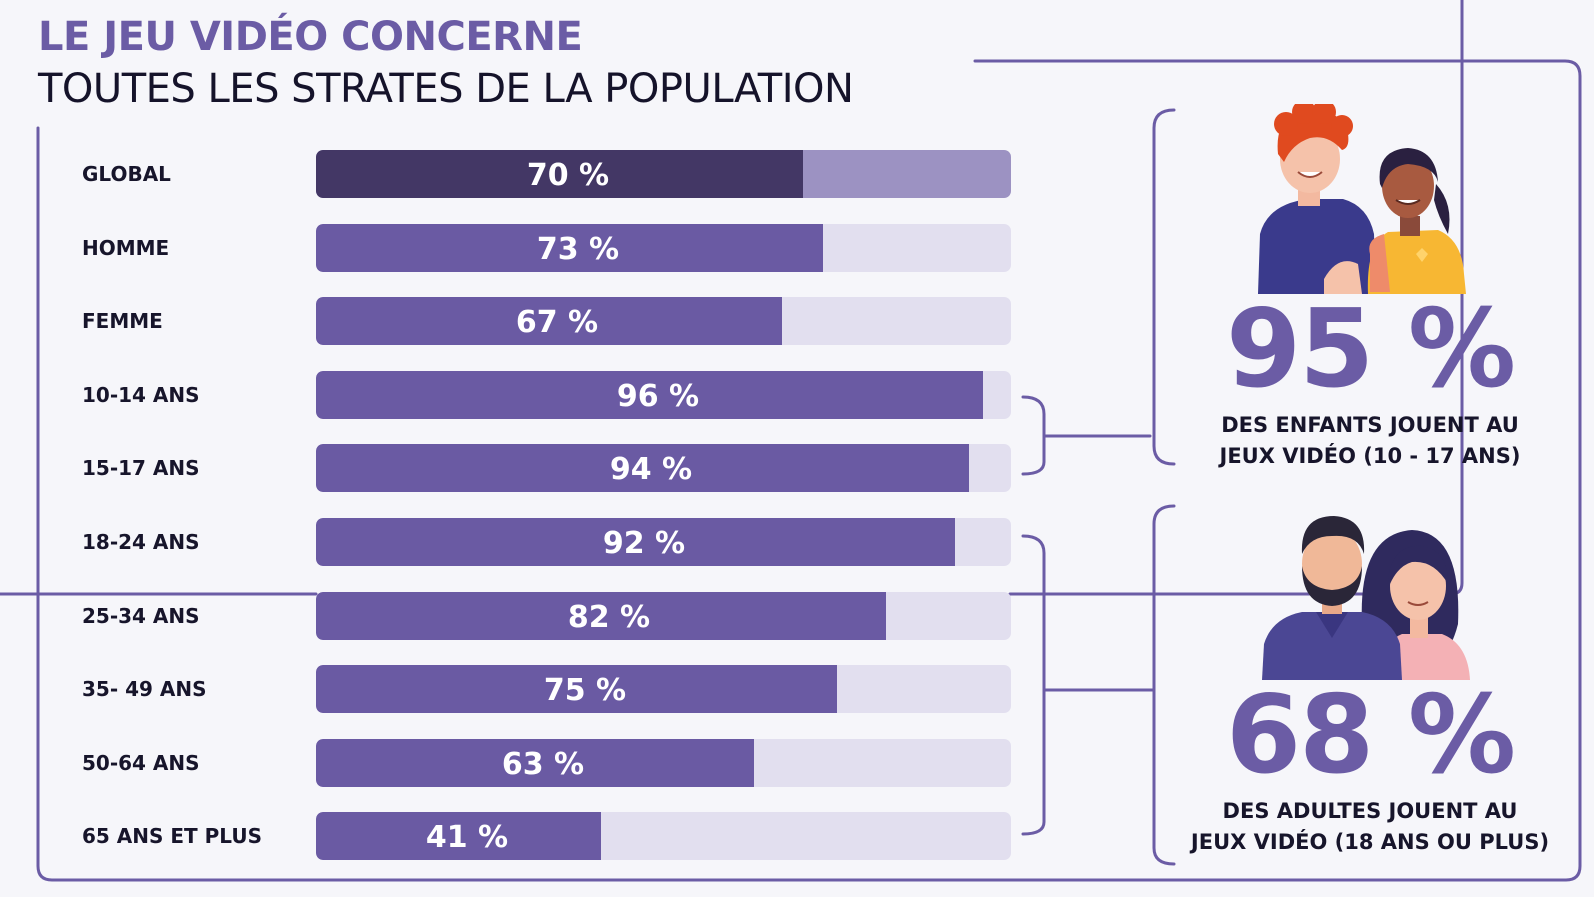 The width and height of the screenshot is (1594, 897). Describe the element at coordinates (578, 249) in the screenshot. I see `bar-value-label: 73 %` at that location.